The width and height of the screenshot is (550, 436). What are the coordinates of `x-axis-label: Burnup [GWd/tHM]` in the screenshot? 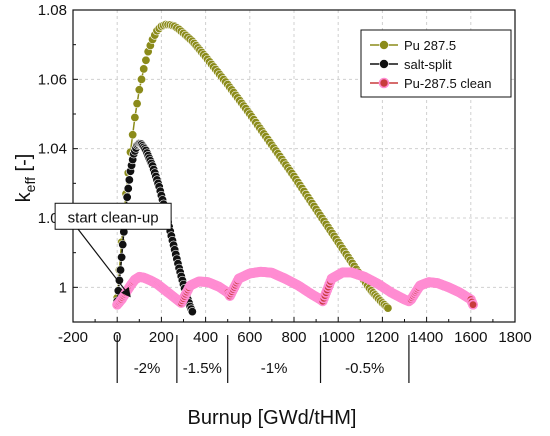 It's located at (272, 418).